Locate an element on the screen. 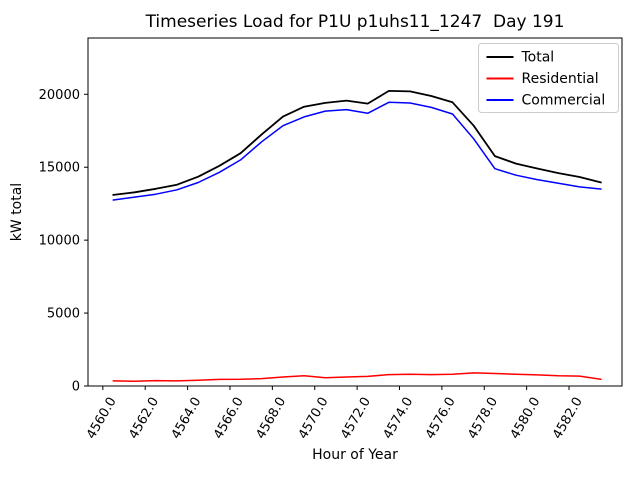 The height and width of the screenshot is (480, 640). x-tick-label: 4568.0 is located at coordinates (271, 418).